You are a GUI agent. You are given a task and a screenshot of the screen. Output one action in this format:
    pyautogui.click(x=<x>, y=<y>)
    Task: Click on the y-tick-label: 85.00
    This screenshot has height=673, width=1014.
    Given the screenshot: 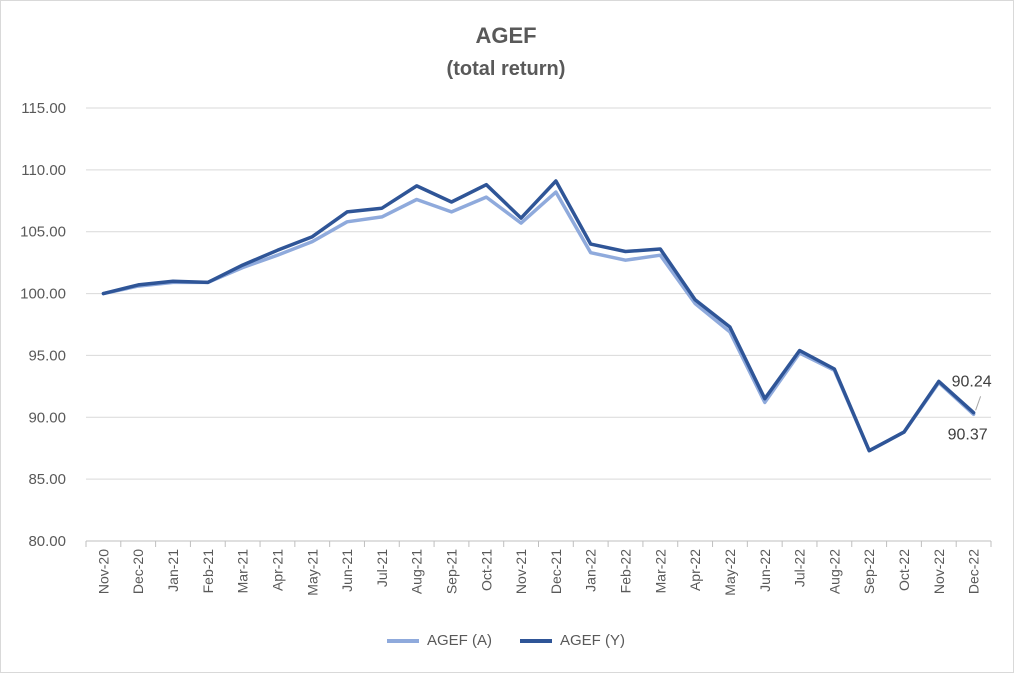 What is the action you would take?
    pyautogui.click(x=47, y=479)
    